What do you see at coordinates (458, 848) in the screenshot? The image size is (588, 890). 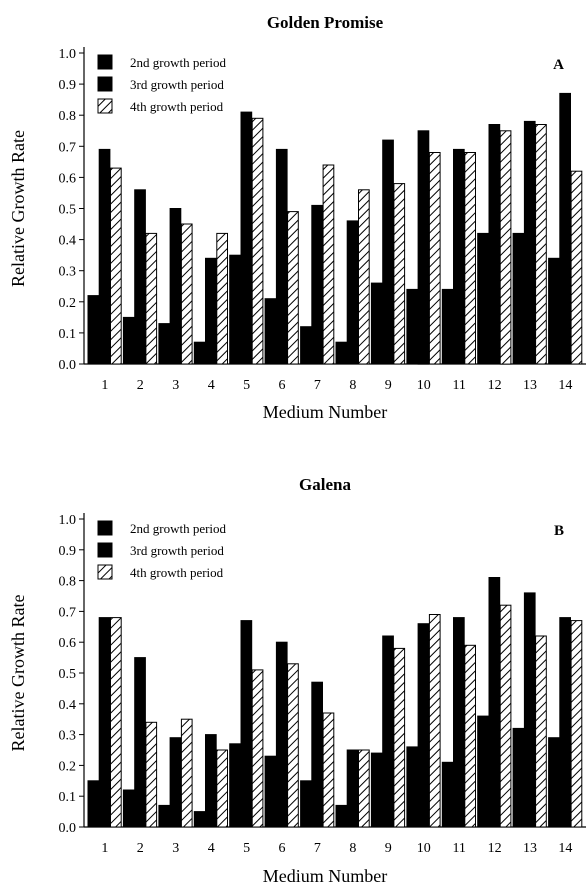 I see `x-tick-label: 11` at bounding box center [458, 848].